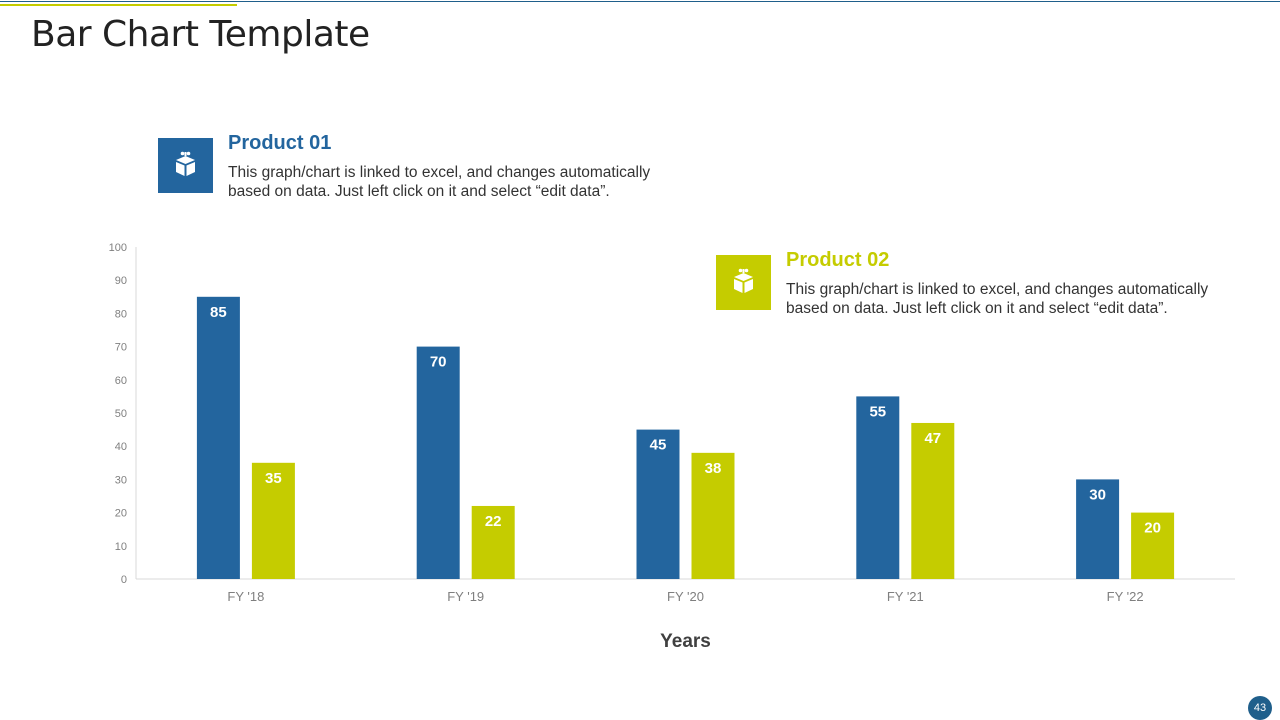 The image size is (1280, 720). I want to click on y-tick-label: 70, so click(121, 348).